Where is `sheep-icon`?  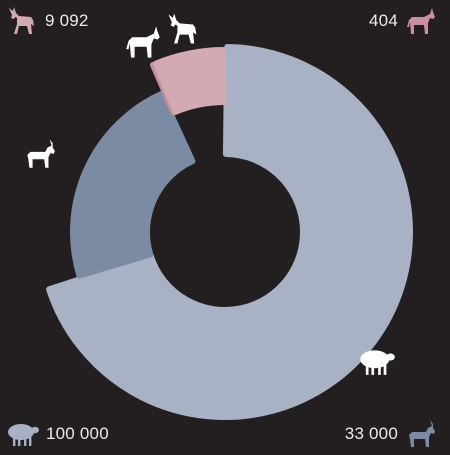 sheep-icon is located at coordinates (23, 434).